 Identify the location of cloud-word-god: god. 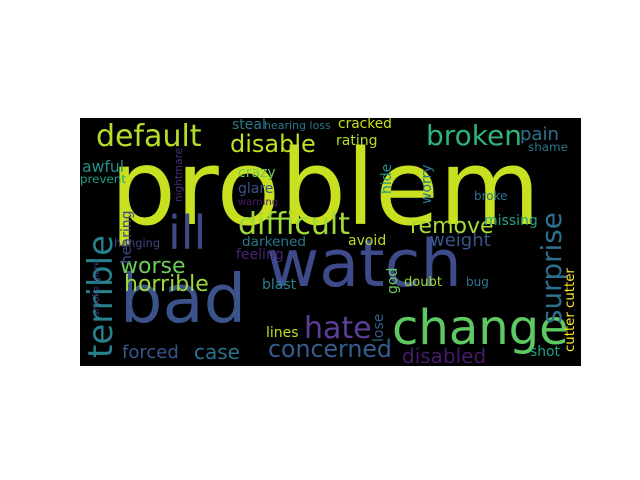
(393, 280).